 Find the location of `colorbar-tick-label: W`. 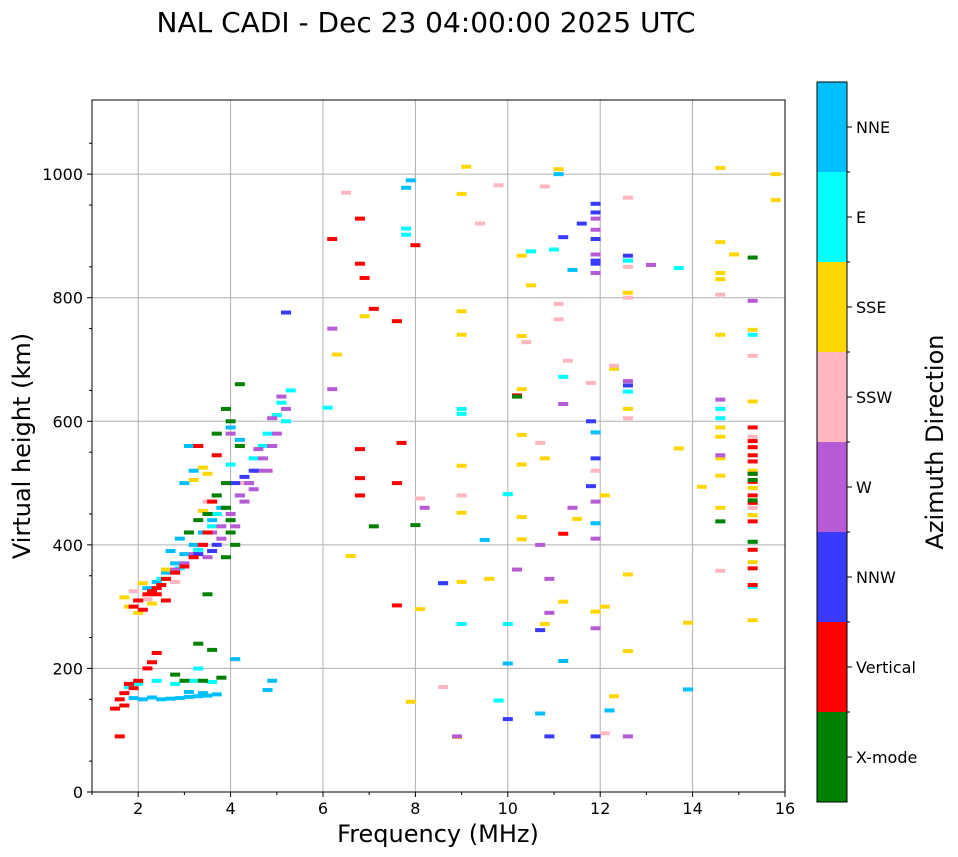

colorbar-tick-label: W is located at coordinates (864, 487).